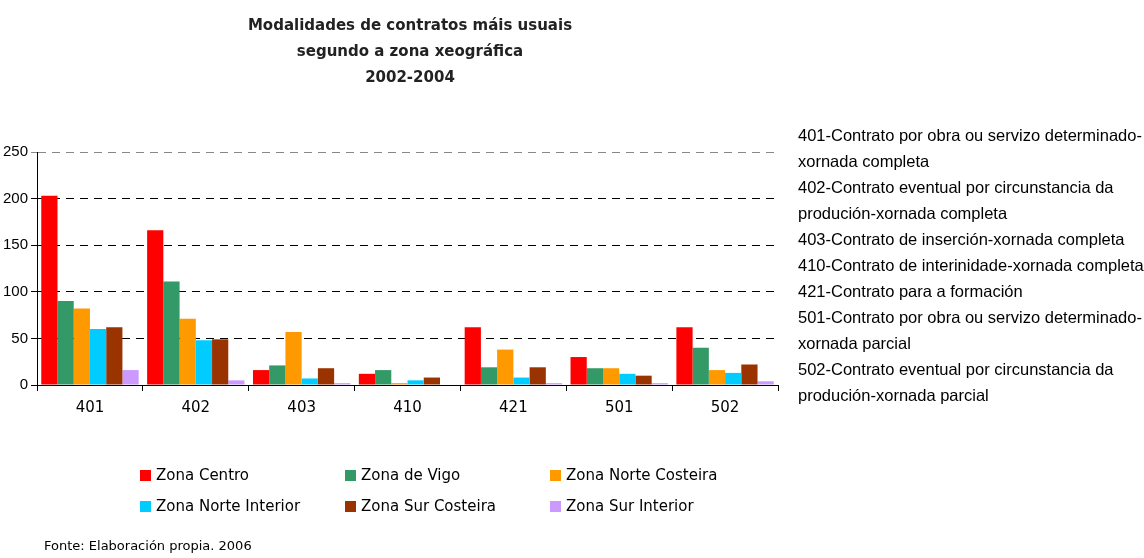  I want to click on legend-label: Zona Sur Interior, so click(630, 506).